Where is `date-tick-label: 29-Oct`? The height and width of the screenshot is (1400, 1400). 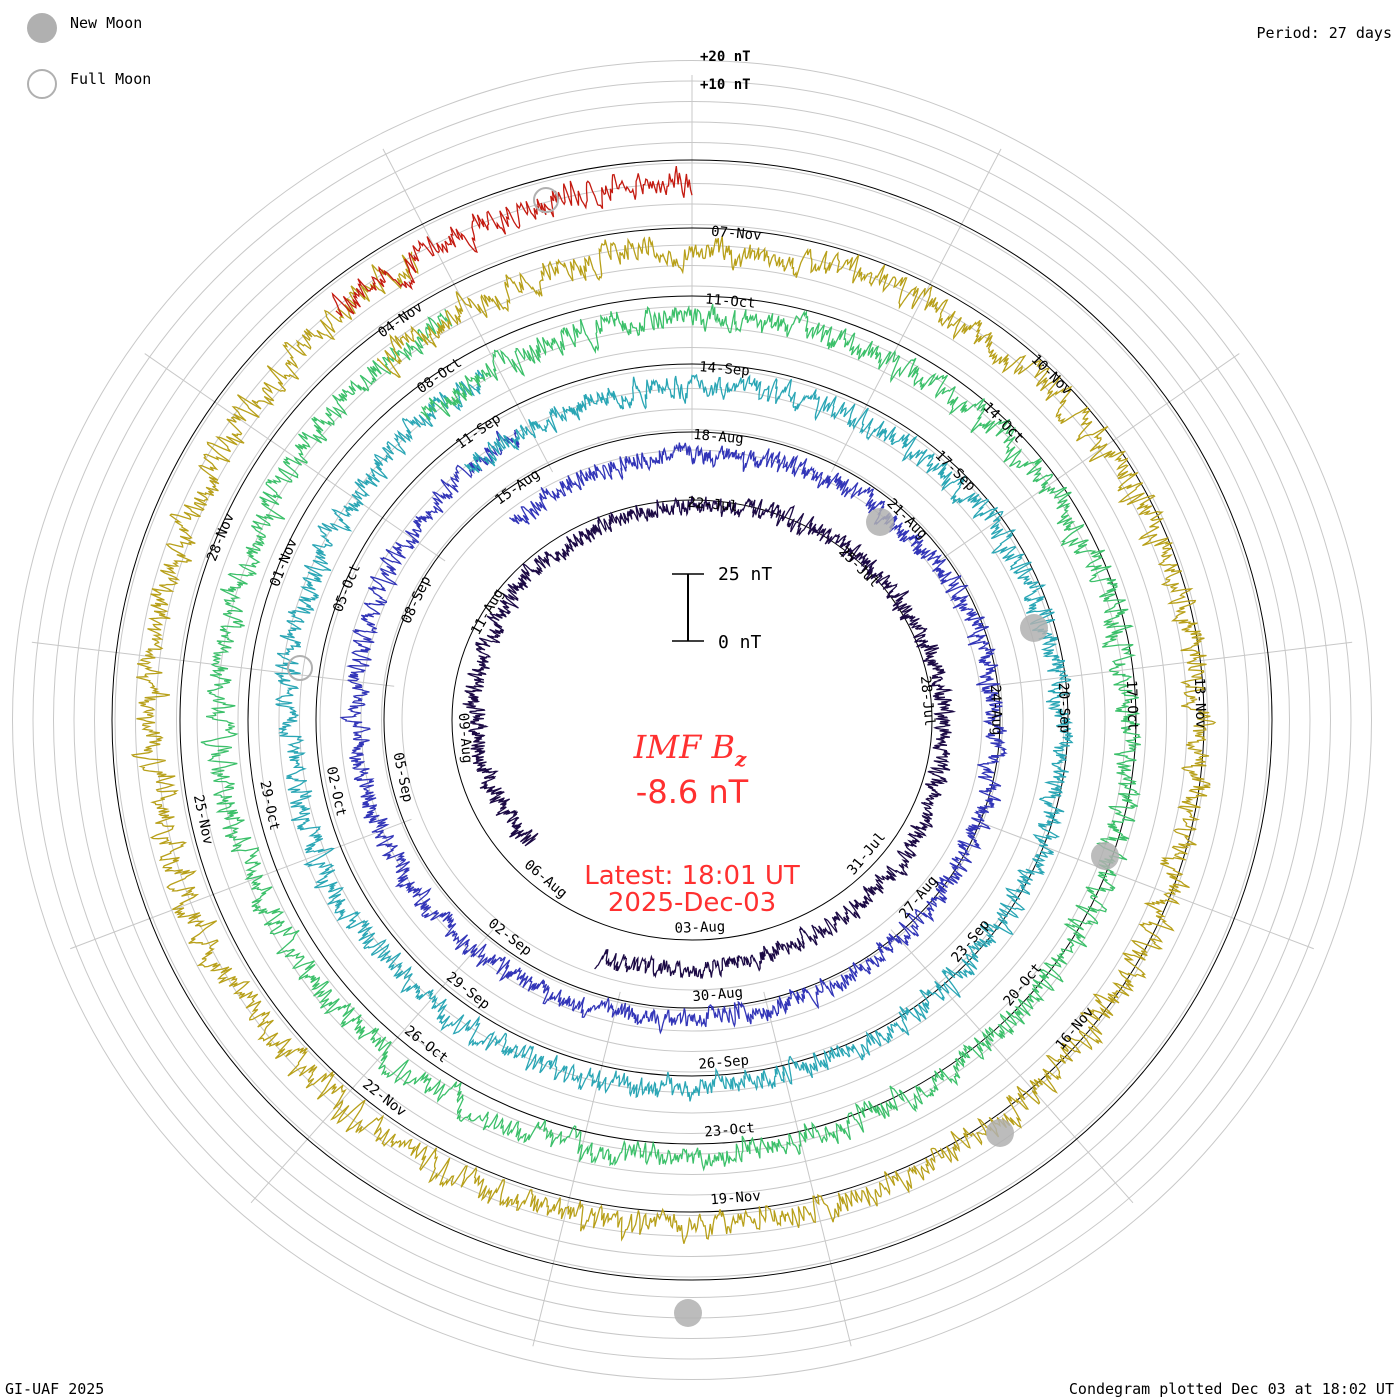
date-tick-label: 29-Oct is located at coordinates (269, 805).